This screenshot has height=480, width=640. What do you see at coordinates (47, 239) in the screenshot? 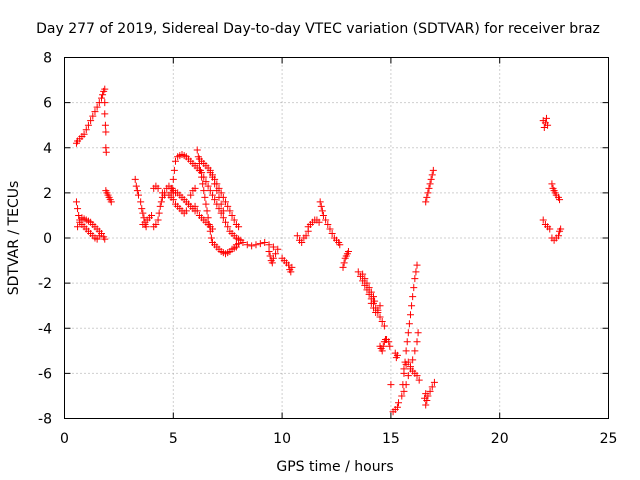
I see `y-tick-label: 0` at bounding box center [47, 239].